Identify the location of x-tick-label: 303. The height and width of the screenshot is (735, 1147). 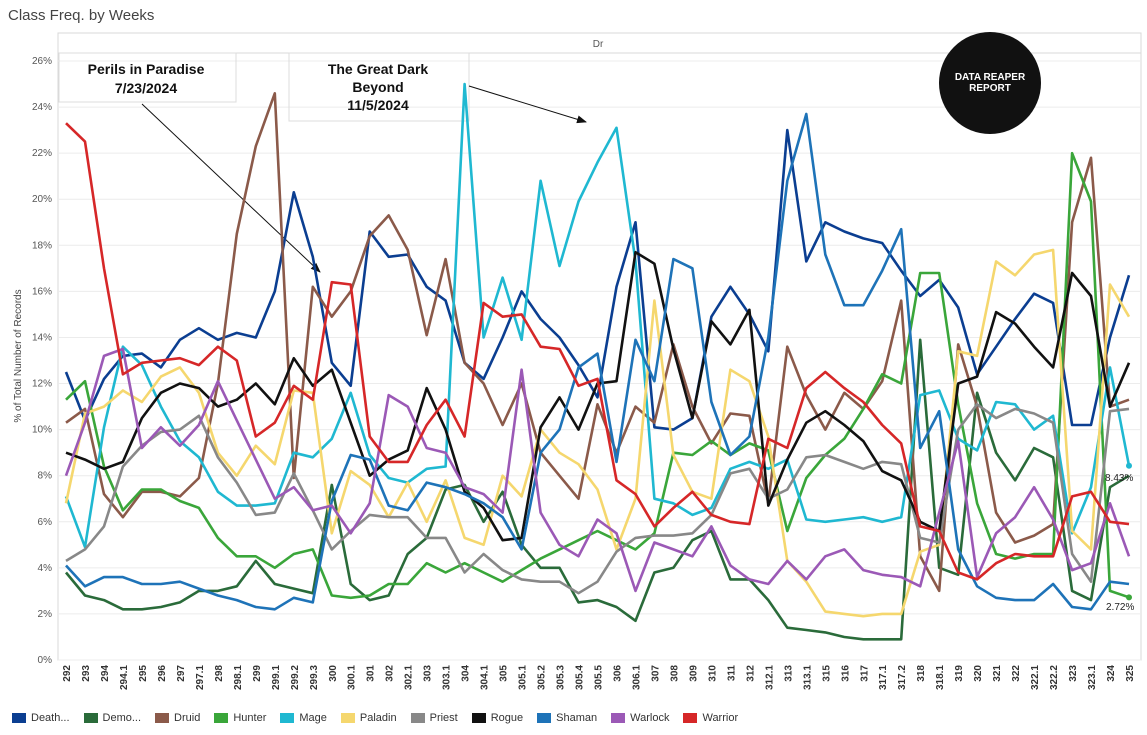
(428, 673).